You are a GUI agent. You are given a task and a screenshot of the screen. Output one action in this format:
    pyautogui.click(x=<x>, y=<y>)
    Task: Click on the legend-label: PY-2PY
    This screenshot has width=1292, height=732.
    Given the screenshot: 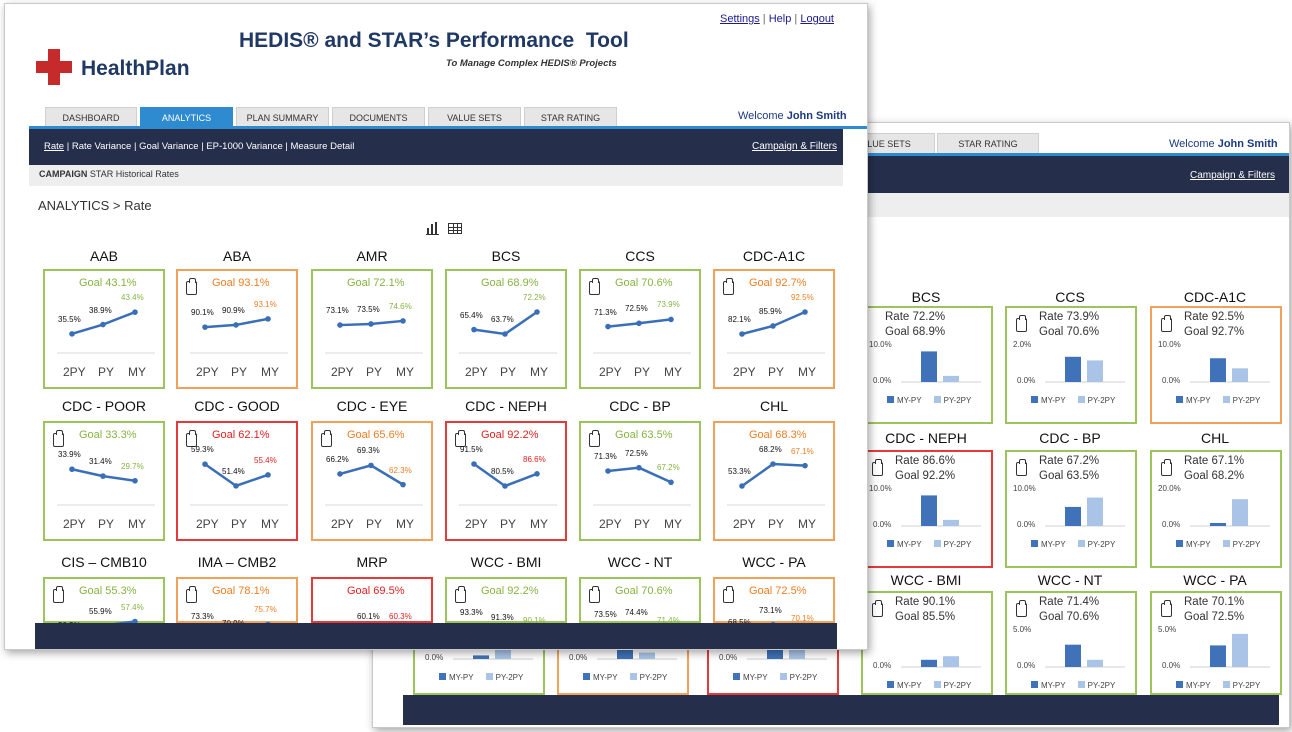 What is the action you would take?
    pyautogui.click(x=1246, y=544)
    